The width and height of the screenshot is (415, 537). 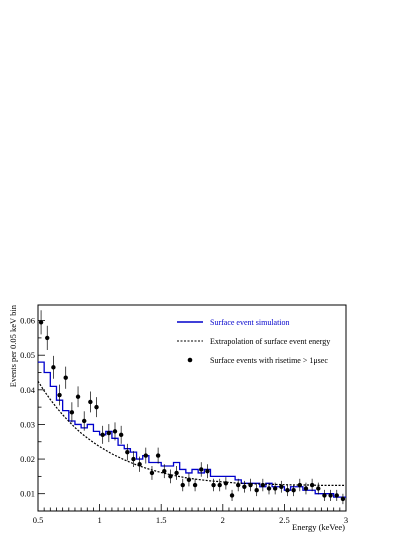 What do you see at coordinates (27, 321) in the screenshot?
I see `y-tick-label: 0.06` at bounding box center [27, 321].